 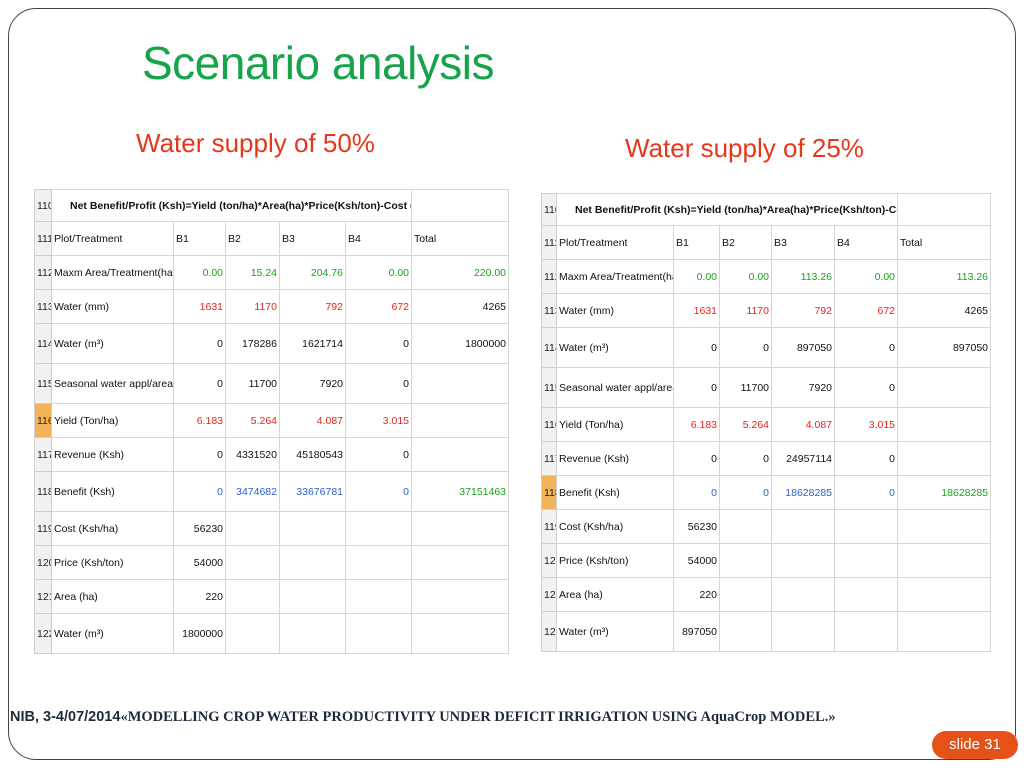 I want to click on value-cell: 792, so click(x=312, y=306).